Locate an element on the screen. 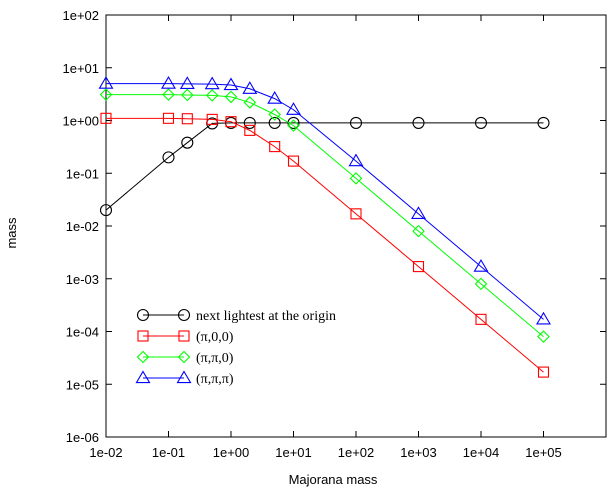  legend-label: (π,π,π) is located at coordinates (215, 379).